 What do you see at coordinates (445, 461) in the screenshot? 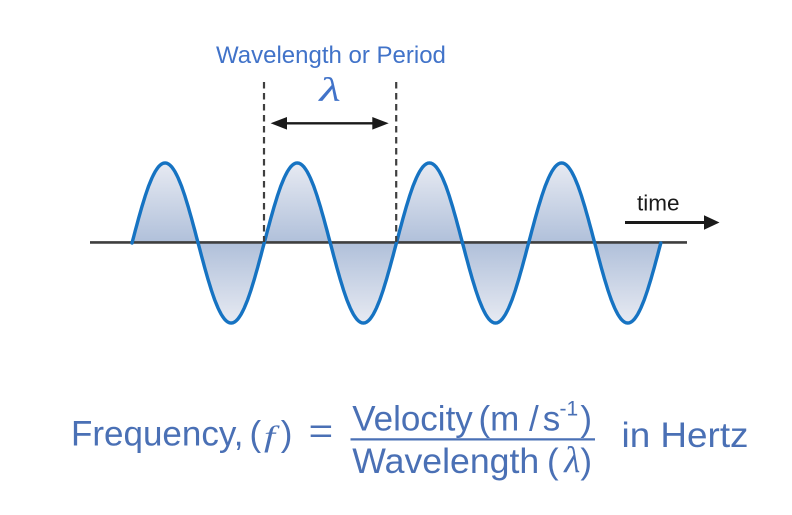
I see `svg-text: Wavelength` at bounding box center [445, 461].